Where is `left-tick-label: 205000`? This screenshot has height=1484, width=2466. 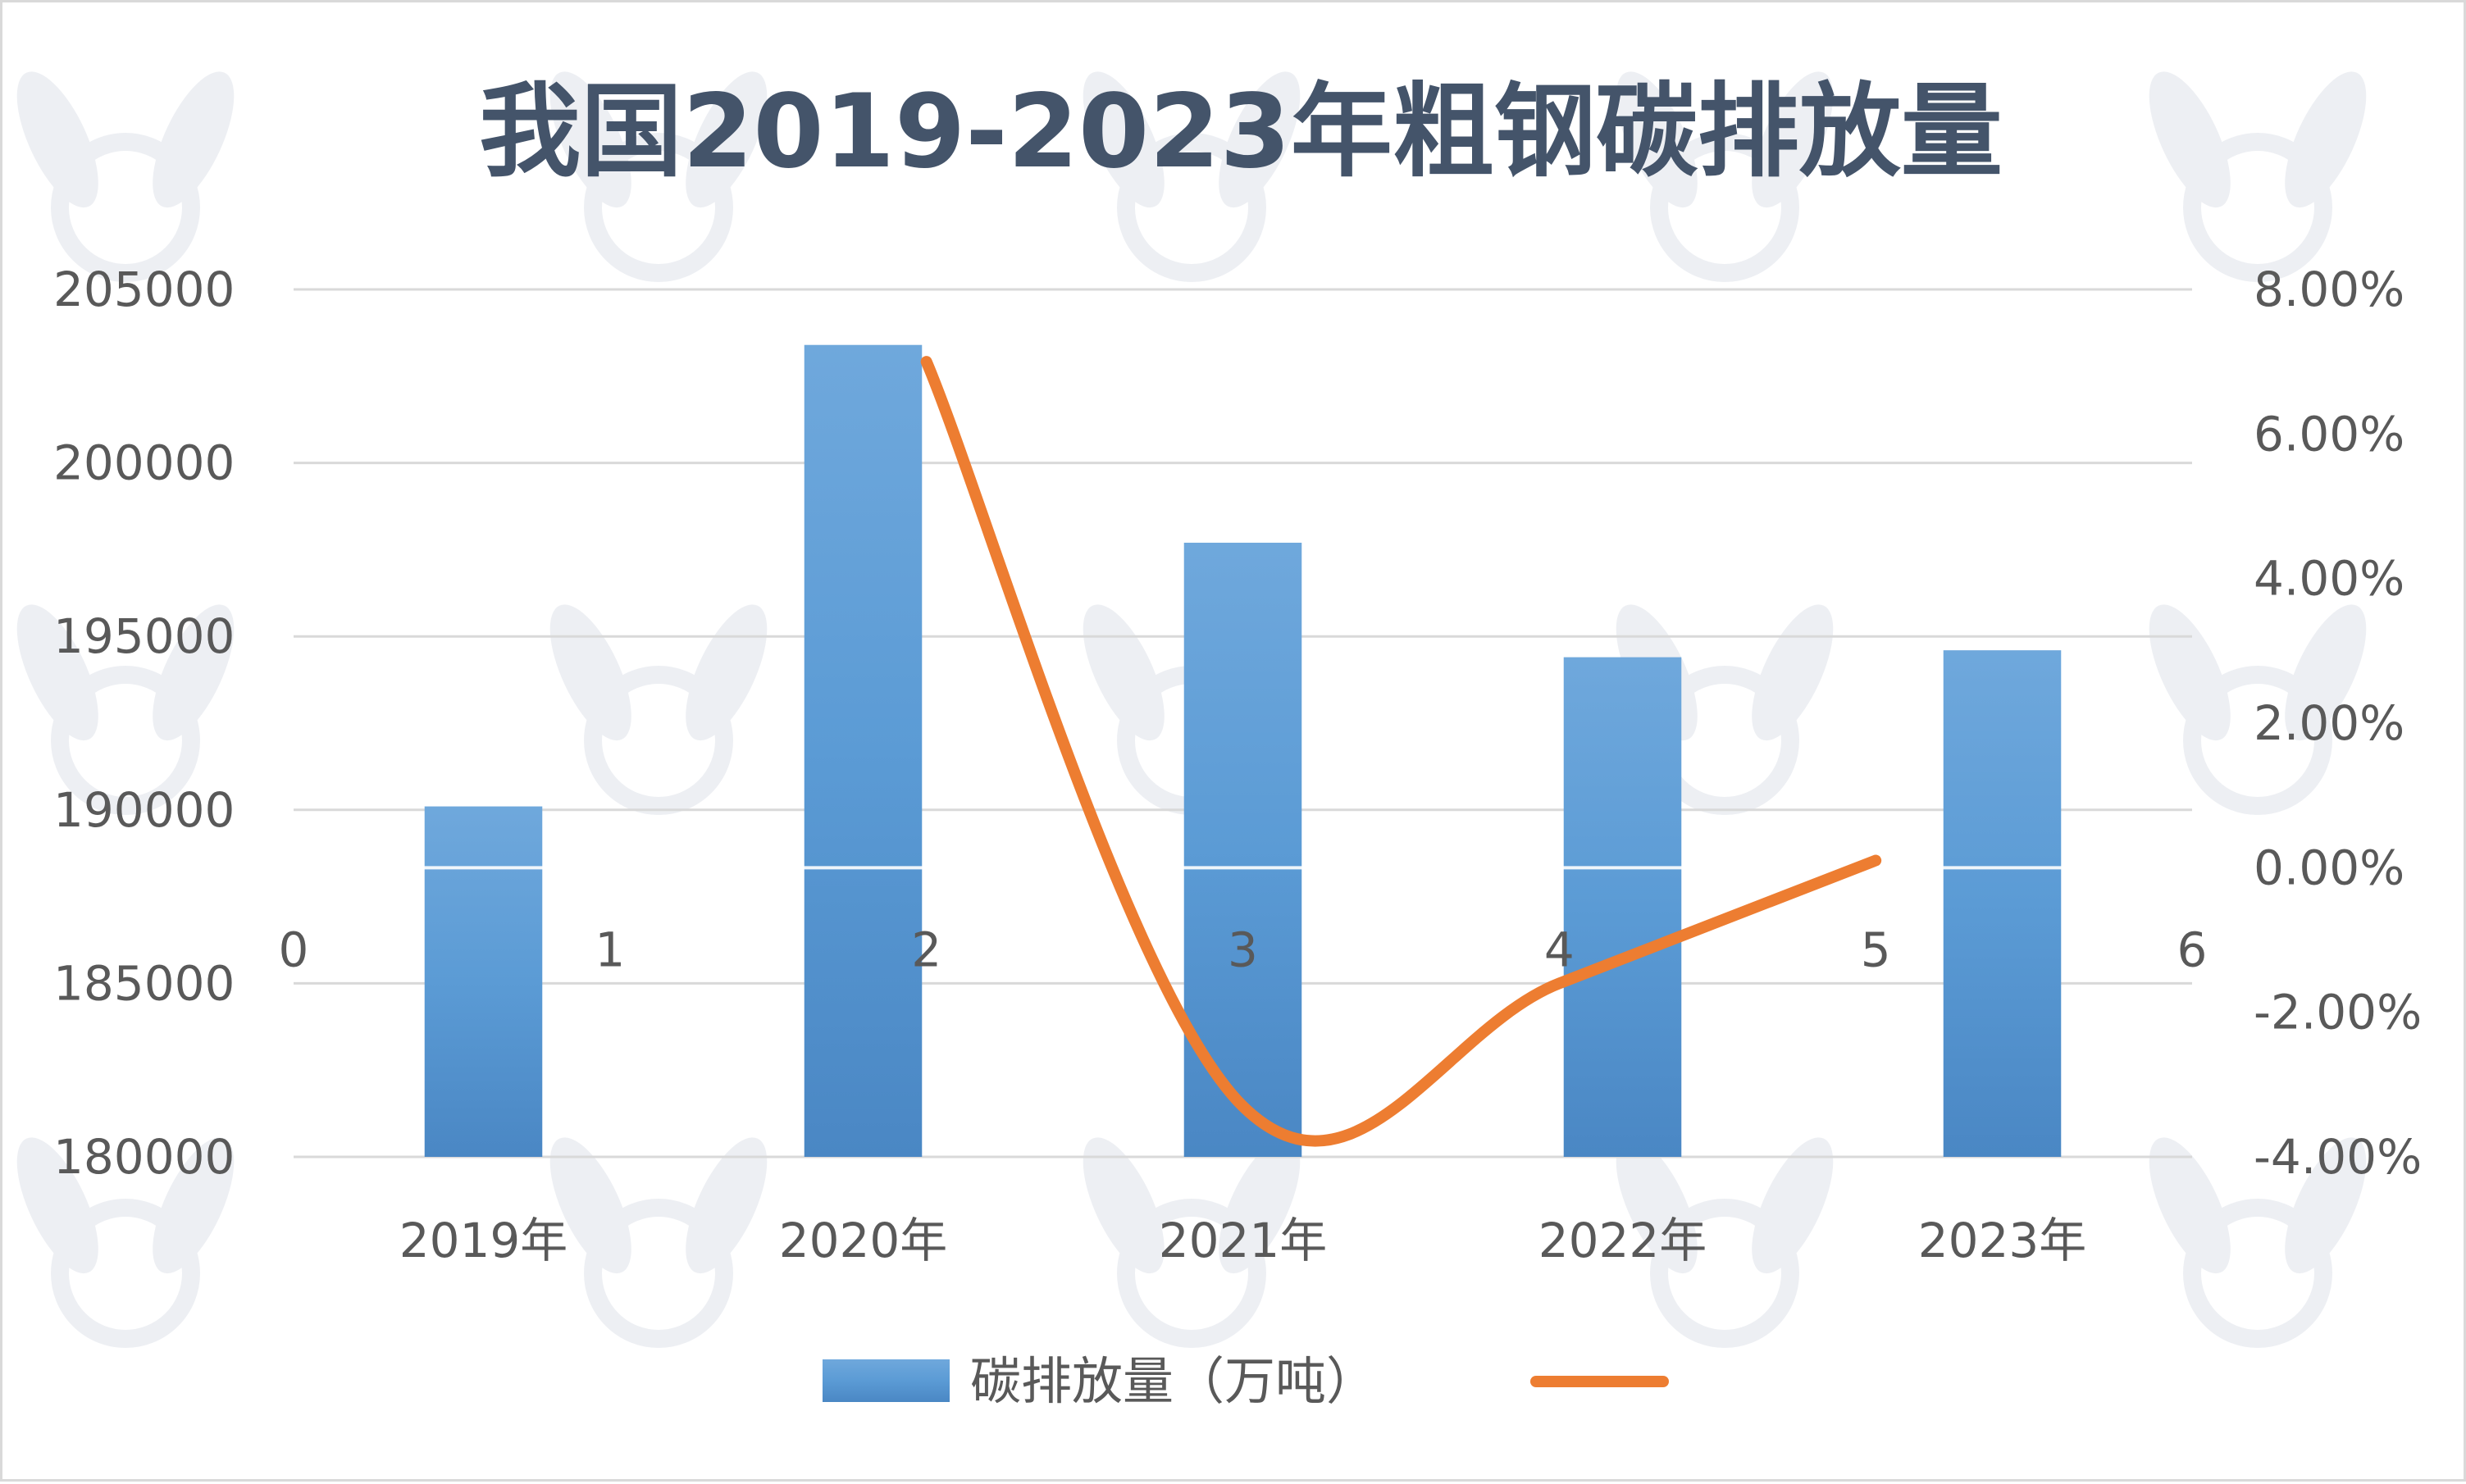 left-tick-label: 205000 is located at coordinates (144, 289).